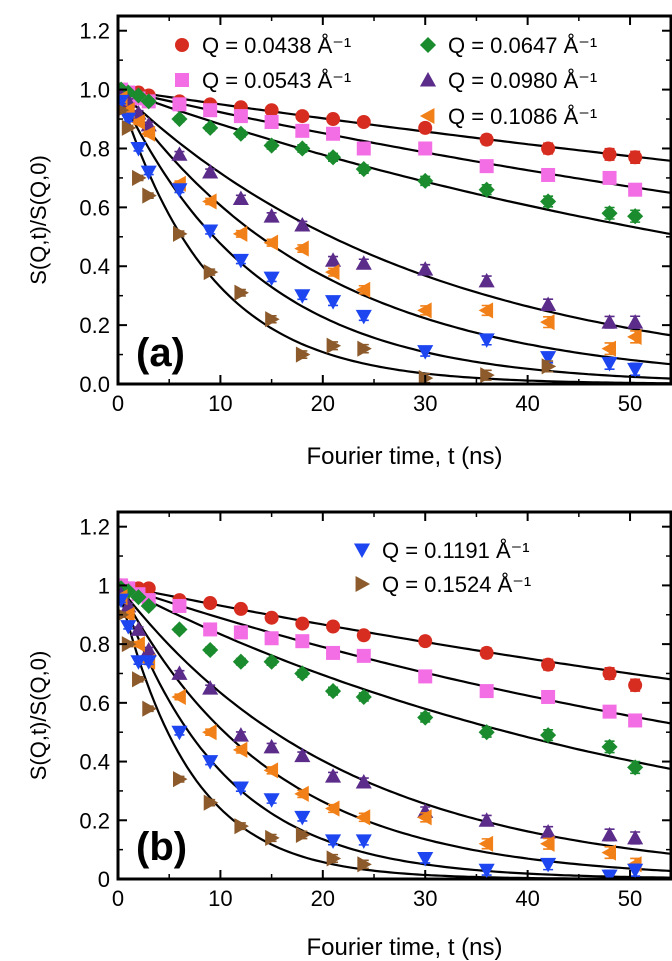  I want to click on panel-b-legend-label: Q = 0.1524 Å⁻¹, so click(456, 584).